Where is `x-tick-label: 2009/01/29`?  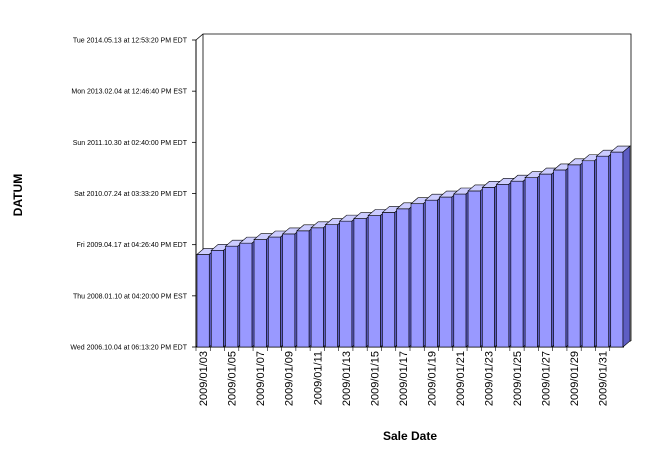 x-tick-label: 2009/01/29 is located at coordinates (575, 378).